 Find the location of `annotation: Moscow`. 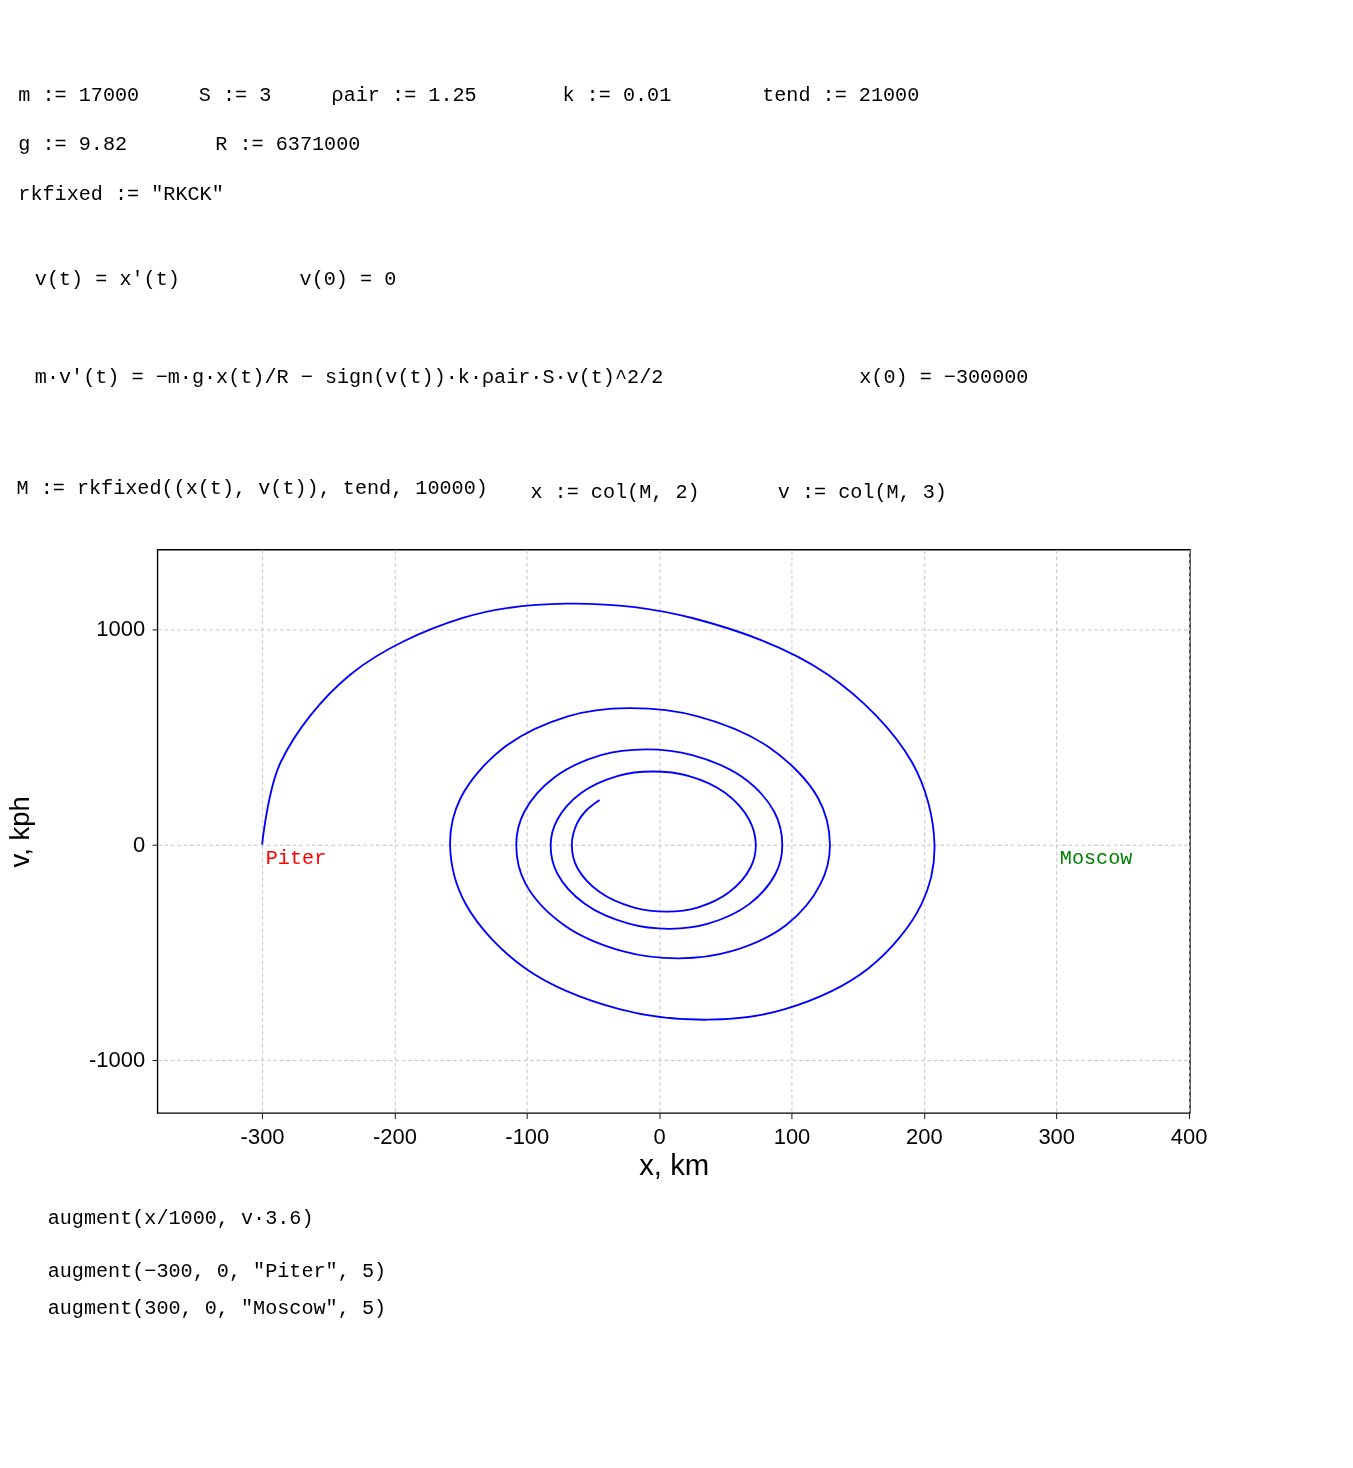

annotation: Moscow is located at coordinates (1096, 858).